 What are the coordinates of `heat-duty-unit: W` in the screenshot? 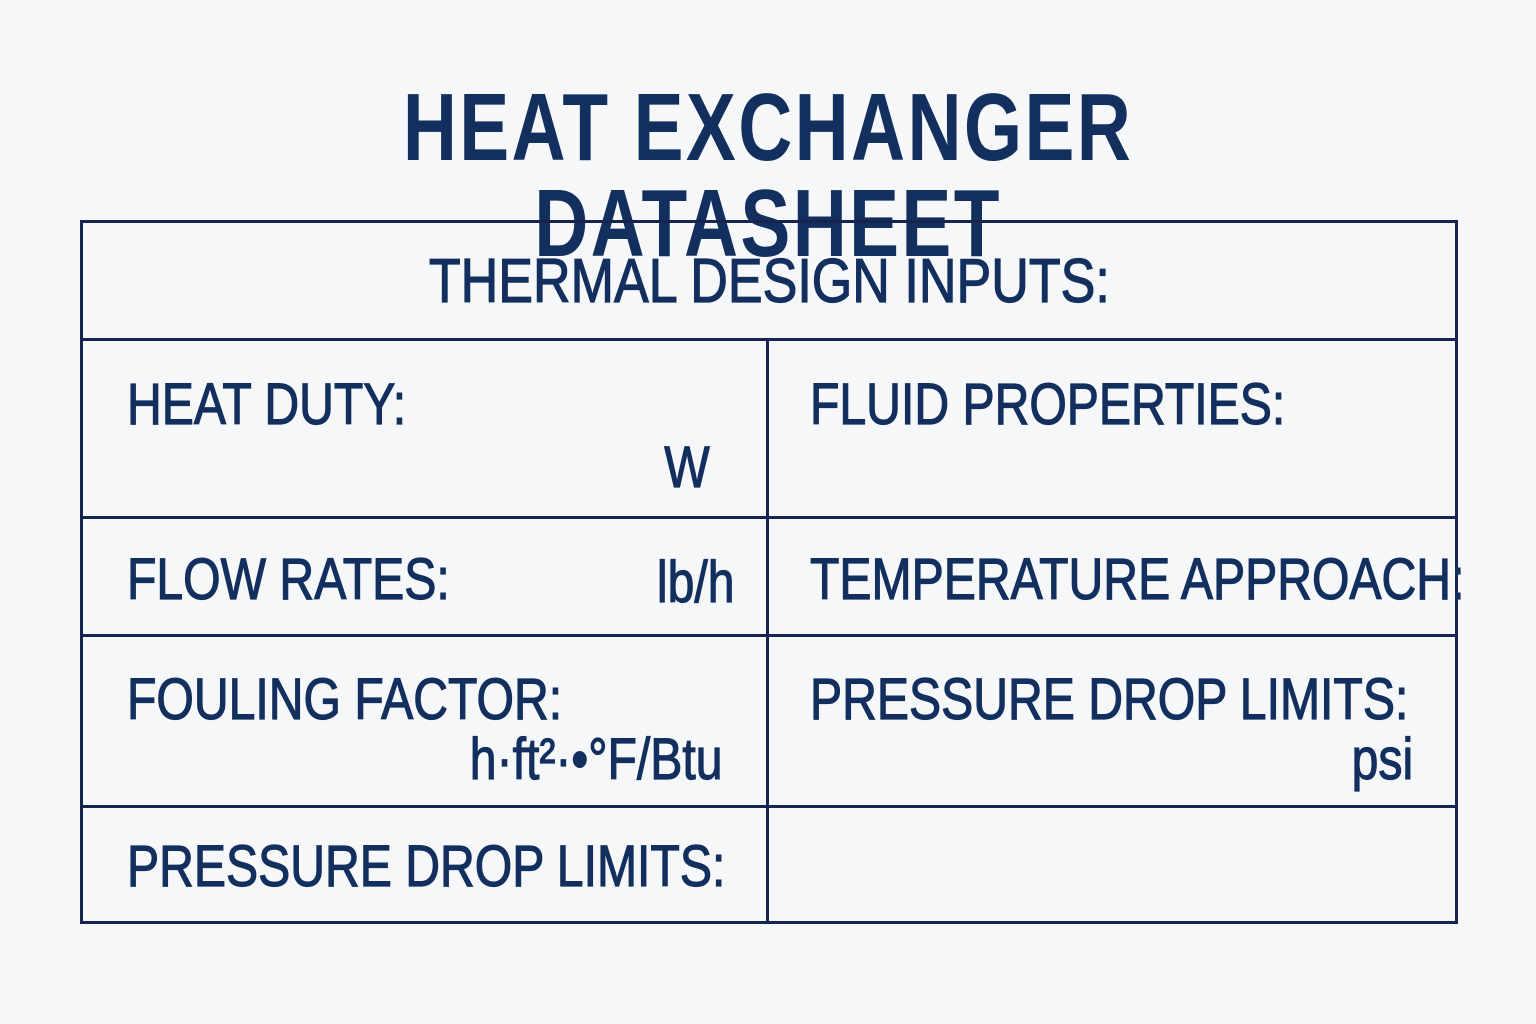 It's located at (687, 467).